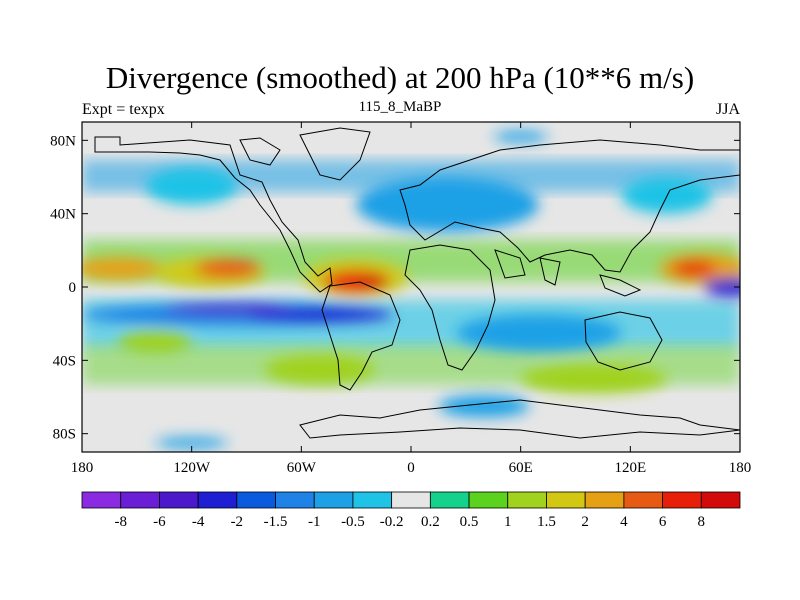 Image resolution: width=800 pixels, height=600 pixels. Describe the element at coordinates (237, 522) in the screenshot. I see `colorbar-label: -2` at that location.